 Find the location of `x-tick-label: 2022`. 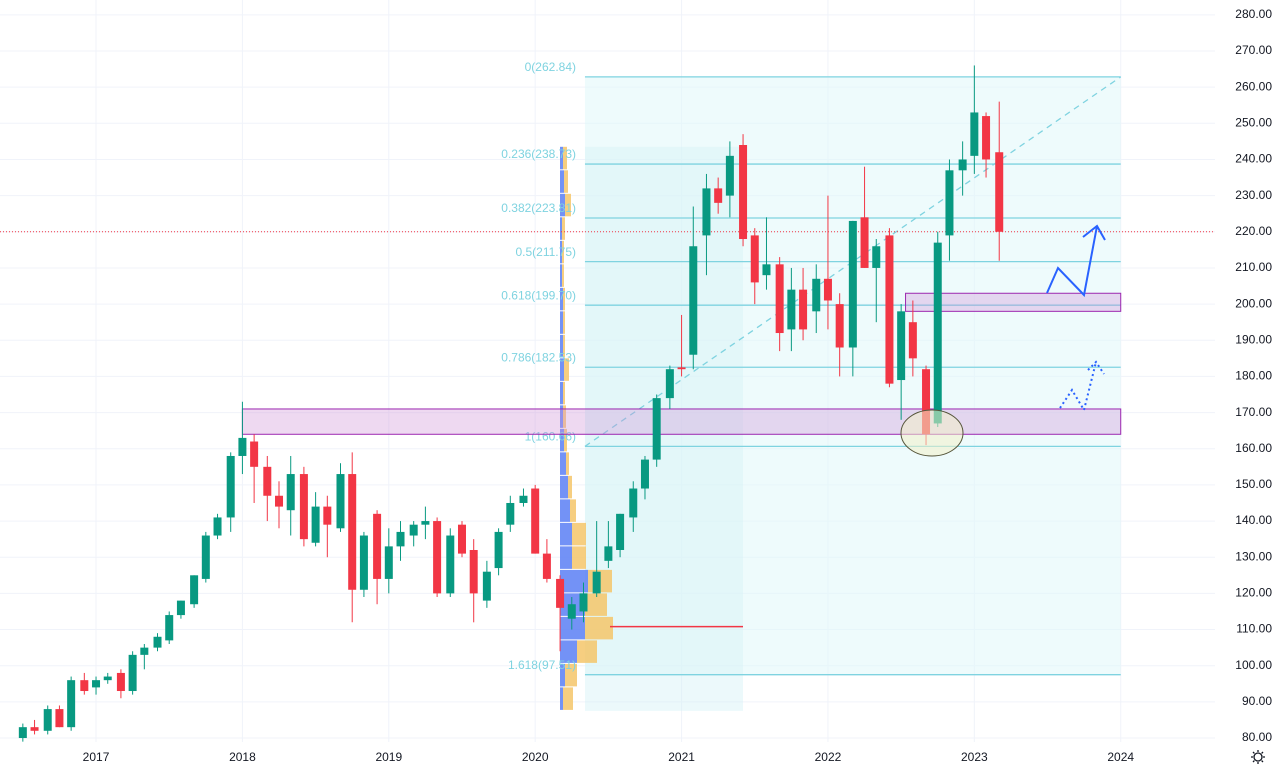

x-tick-label: 2022 is located at coordinates (828, 757).